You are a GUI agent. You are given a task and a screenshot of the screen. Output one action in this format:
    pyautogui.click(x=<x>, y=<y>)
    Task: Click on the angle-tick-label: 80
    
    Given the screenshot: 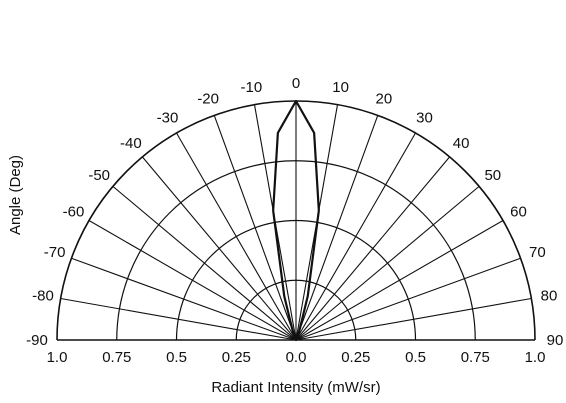 What is the action you would take?
    pyautogui.click(x=549, y=295)
    